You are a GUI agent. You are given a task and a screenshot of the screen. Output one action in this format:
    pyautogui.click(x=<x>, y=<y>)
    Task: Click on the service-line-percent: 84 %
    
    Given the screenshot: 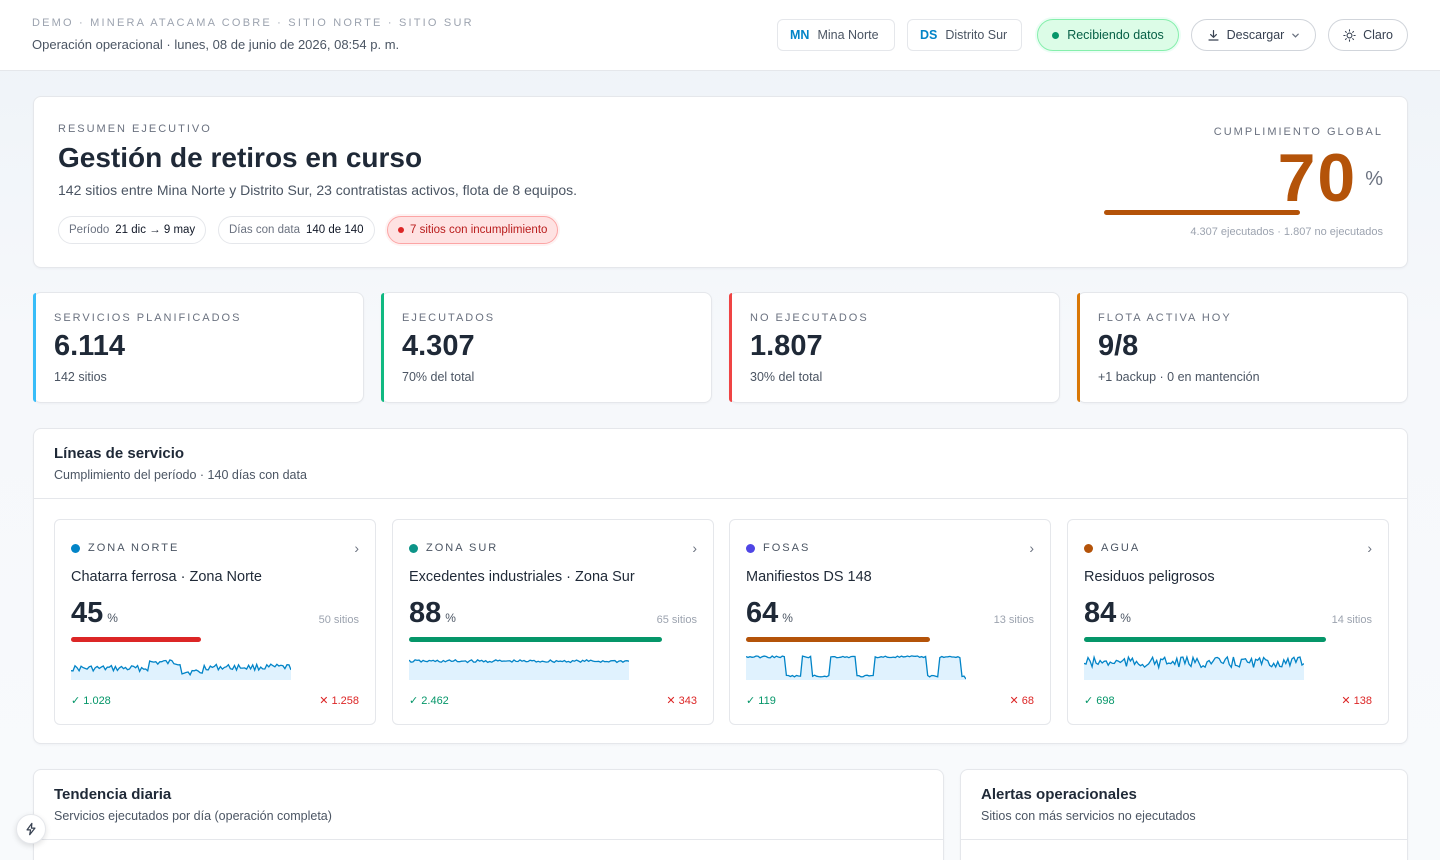 What is the action you would take?
    pyautogui.click(x=1107, y=613)
    